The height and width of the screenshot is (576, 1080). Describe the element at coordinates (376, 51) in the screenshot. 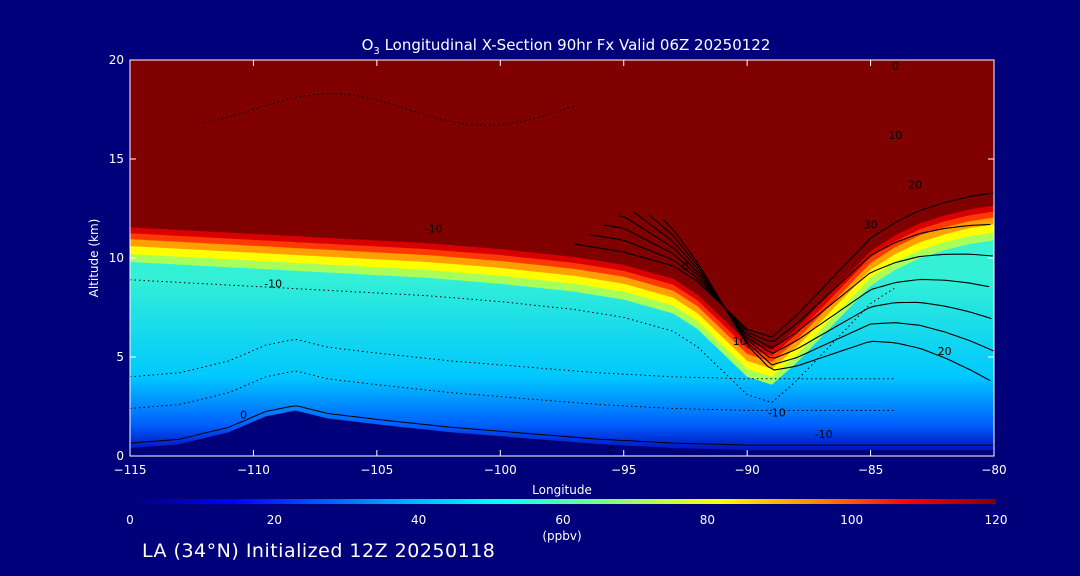

I see `title-subscript: 3` at that location.